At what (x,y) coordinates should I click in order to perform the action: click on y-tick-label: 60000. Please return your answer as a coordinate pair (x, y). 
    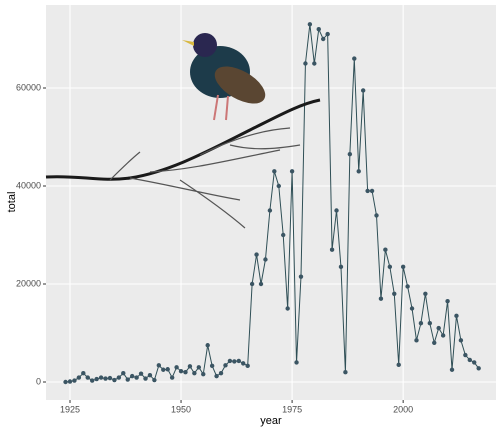
    Looking at the image, I should click on (28, 87).